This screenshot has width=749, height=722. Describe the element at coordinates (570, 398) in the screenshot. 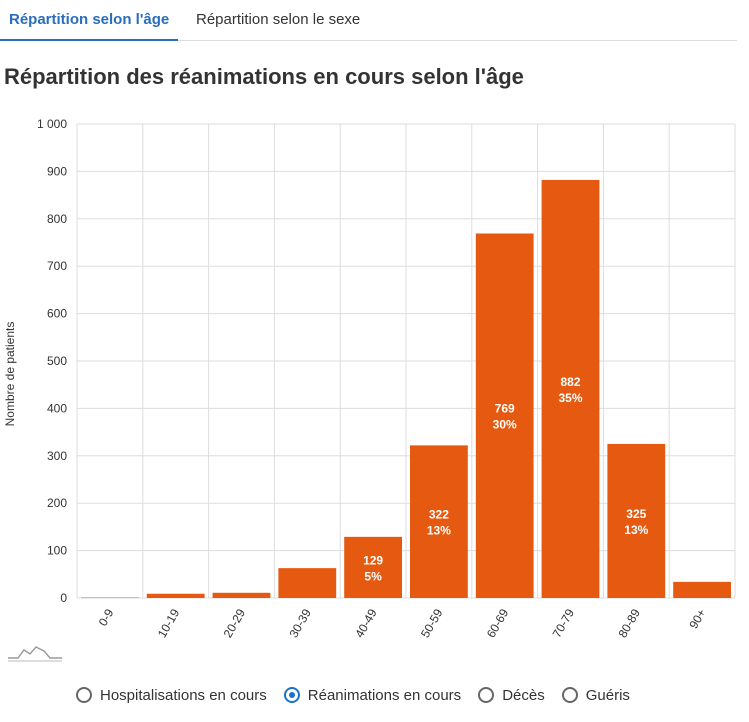

I see `bar-percent-label: 35%` at that location.